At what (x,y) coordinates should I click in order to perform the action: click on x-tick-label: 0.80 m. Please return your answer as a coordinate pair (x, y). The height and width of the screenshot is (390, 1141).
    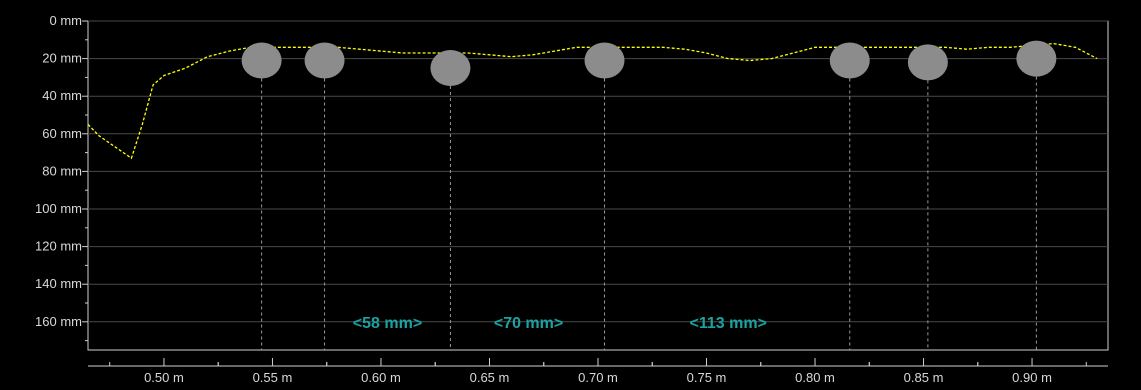
    Looking at the image, I should click on (815, 377).